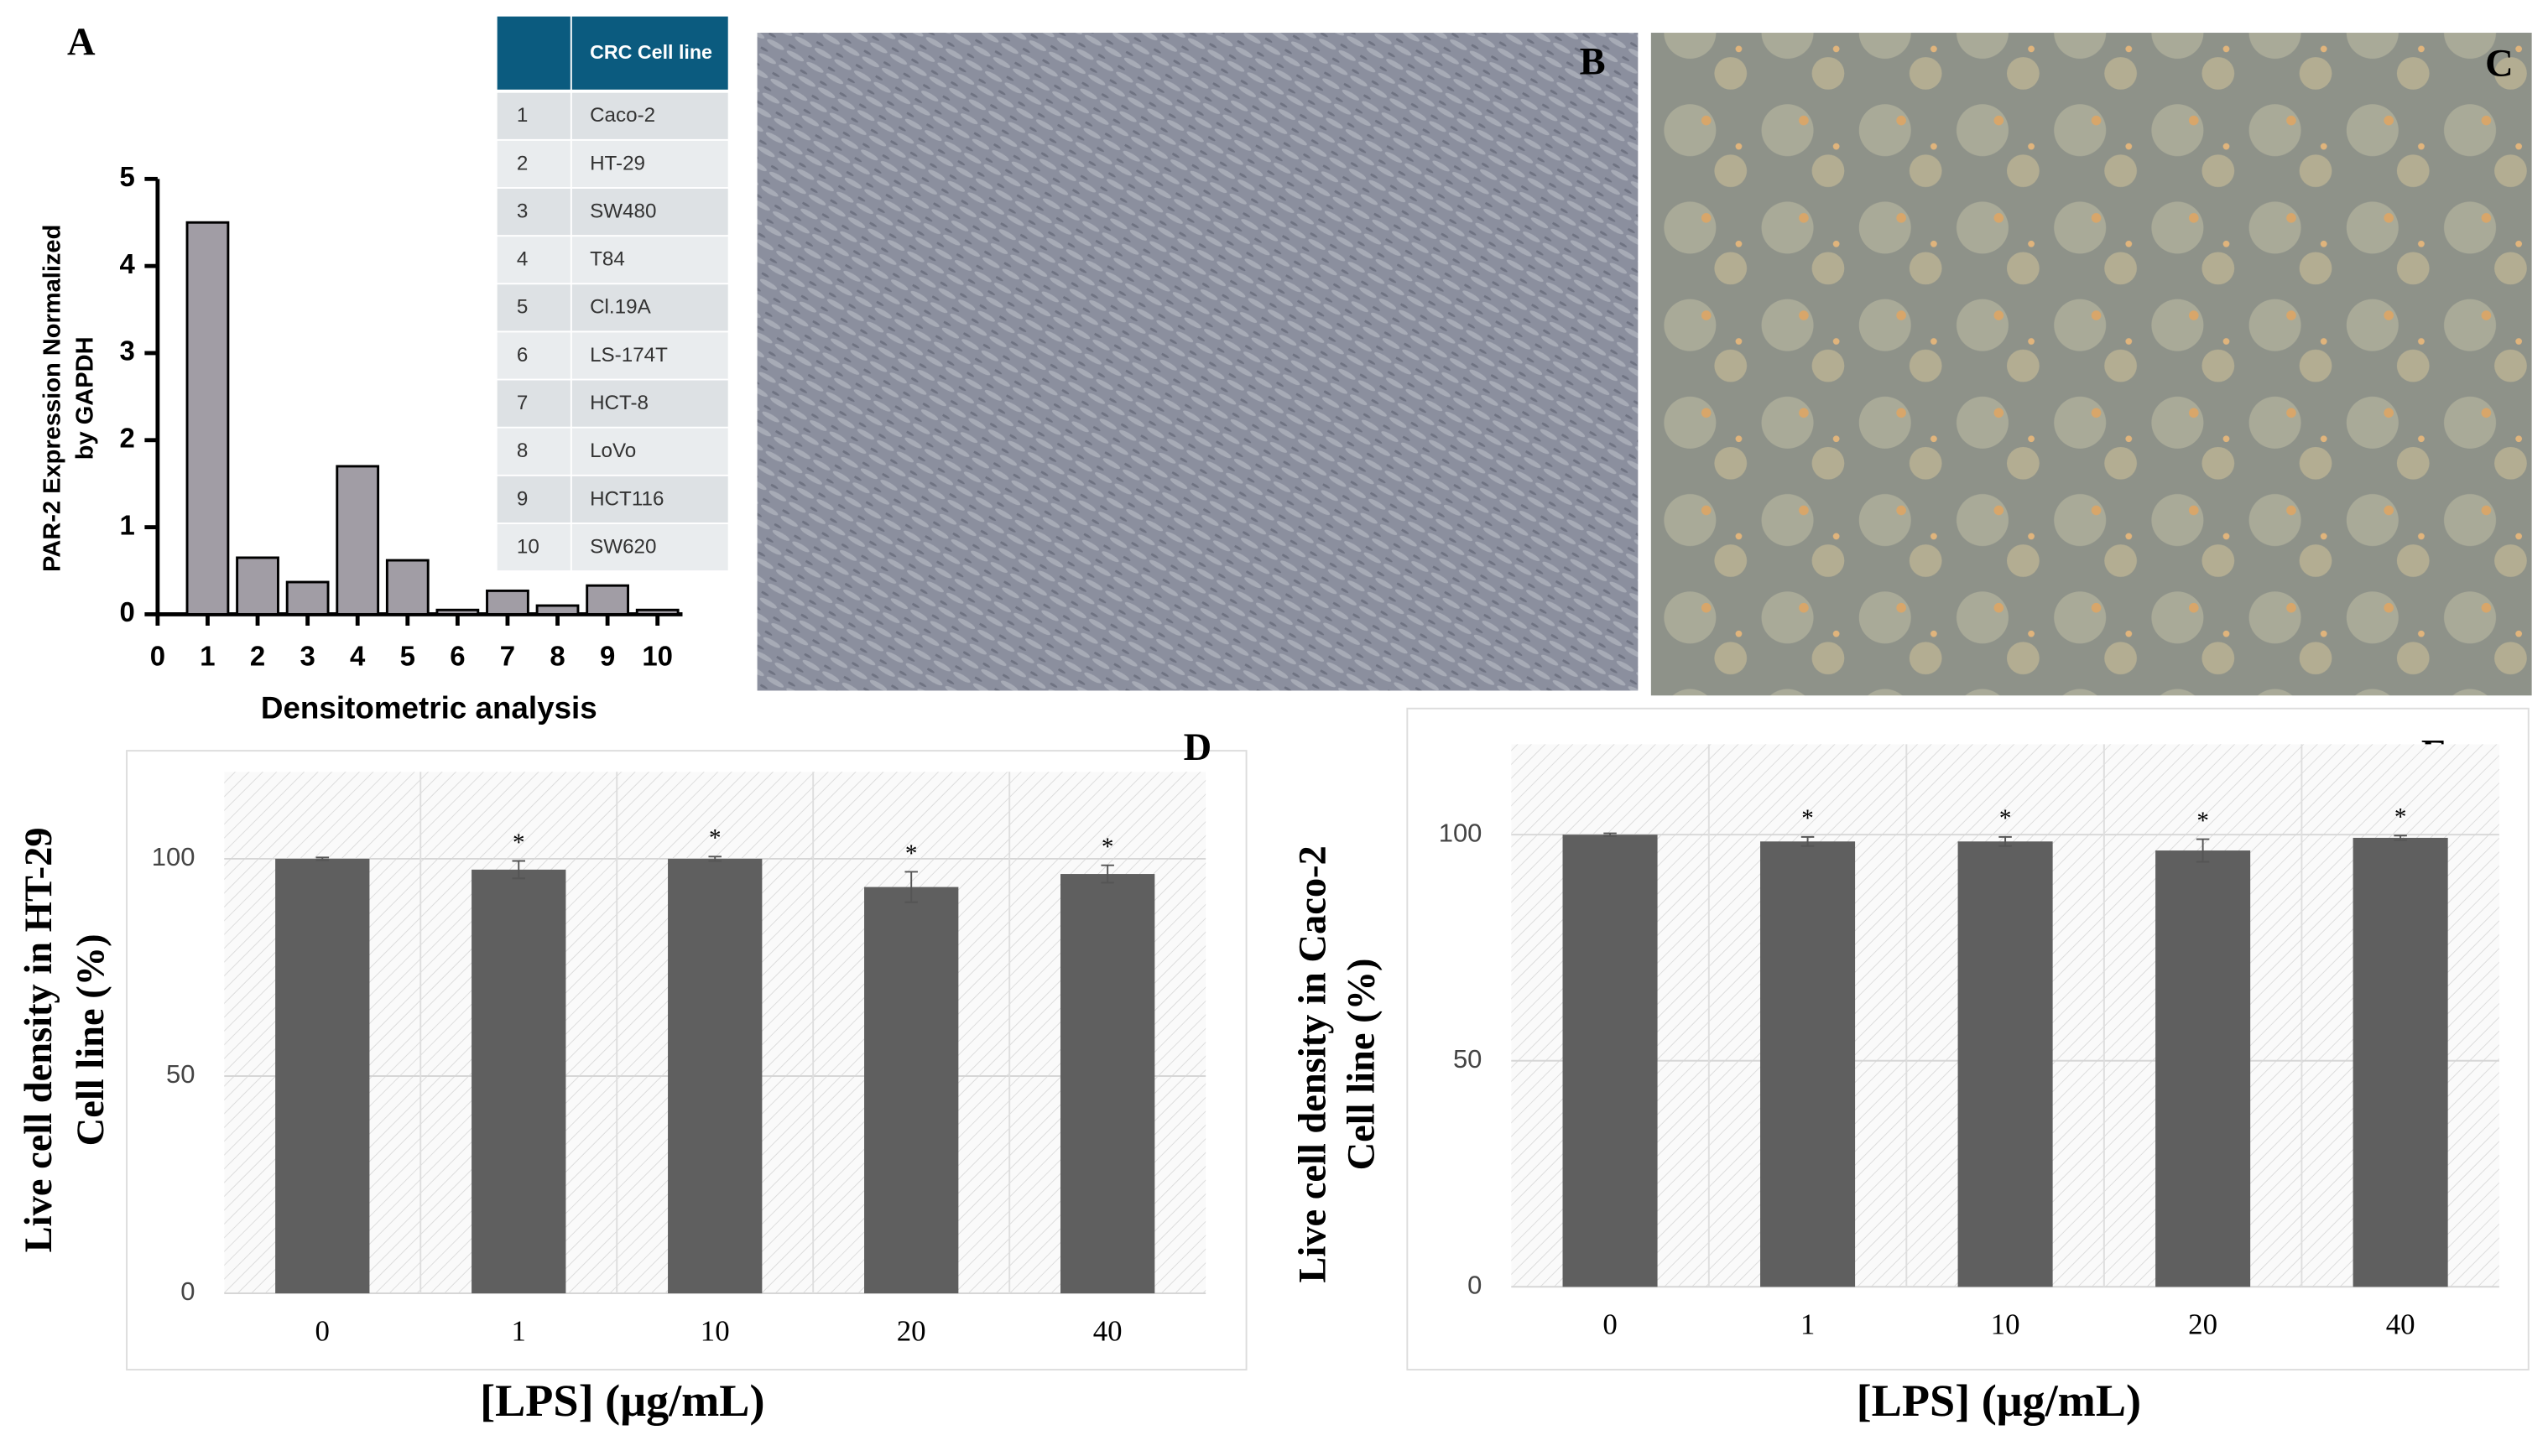 The width and height of the screenshot is (2548, 1456). Describe the element at coordinates (81, 42) in the screenshot. I see `panel-label: A` at that location.